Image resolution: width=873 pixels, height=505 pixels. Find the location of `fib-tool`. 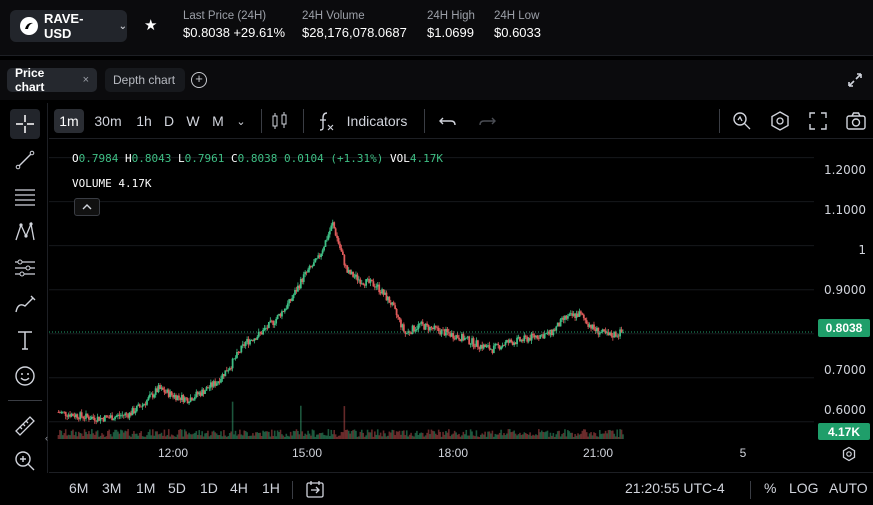

fib-tool is located at coordinates (25, 196).